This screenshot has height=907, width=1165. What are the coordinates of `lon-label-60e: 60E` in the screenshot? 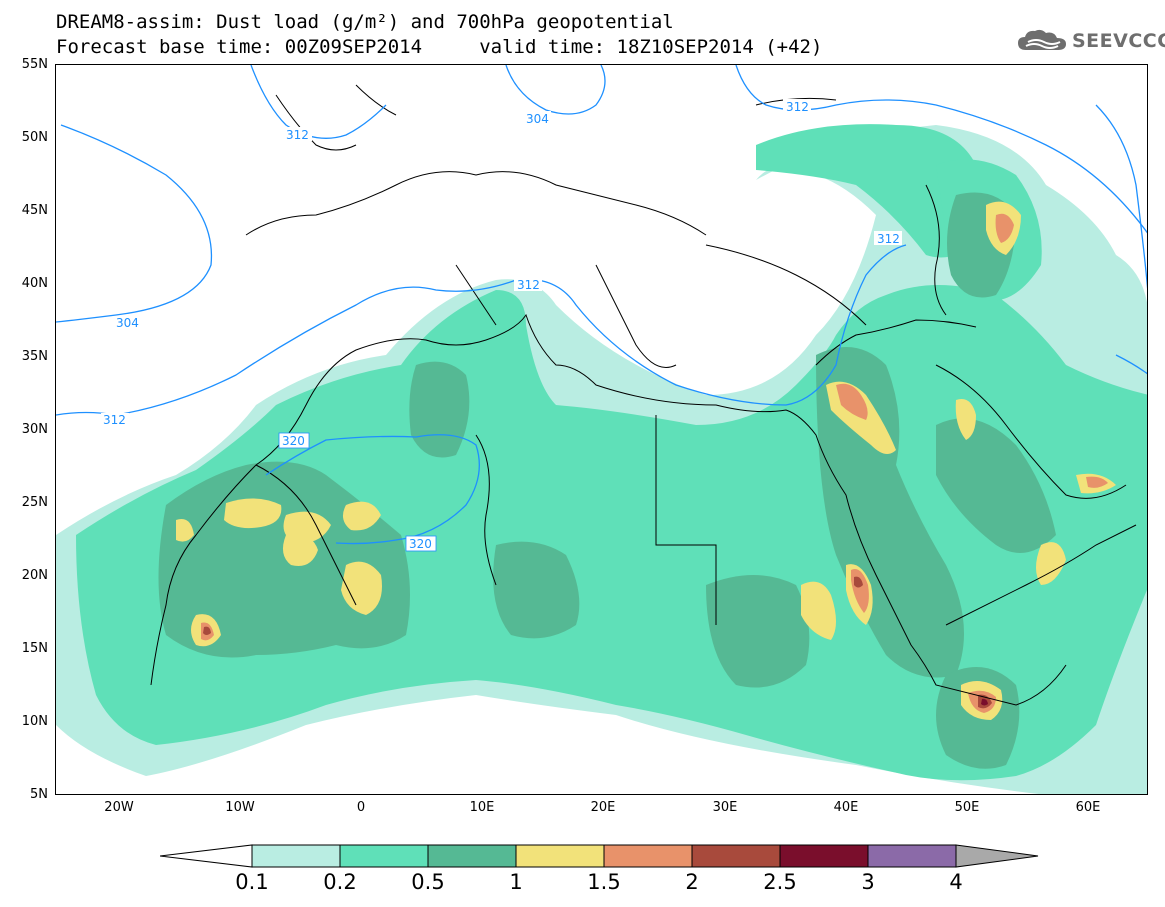 It's located at (1088, 807).